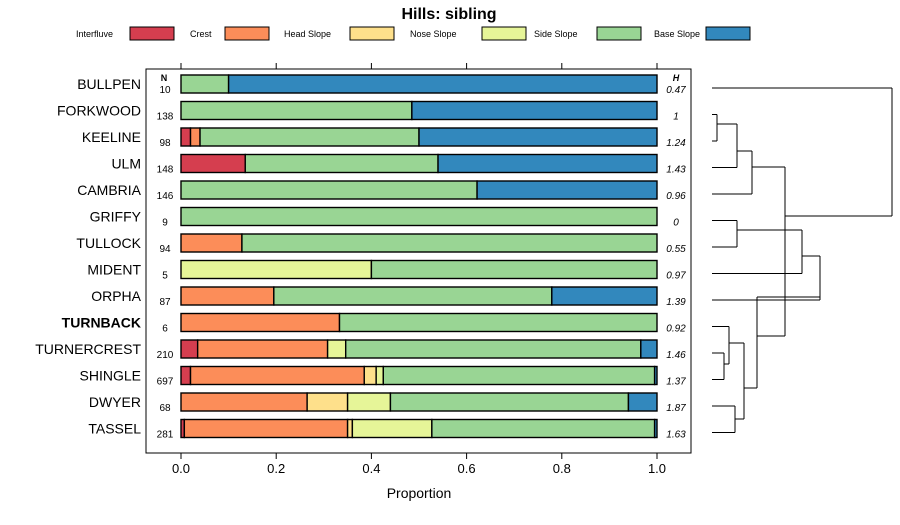  I want to click on n-count-label: 98, so click(165, 143).